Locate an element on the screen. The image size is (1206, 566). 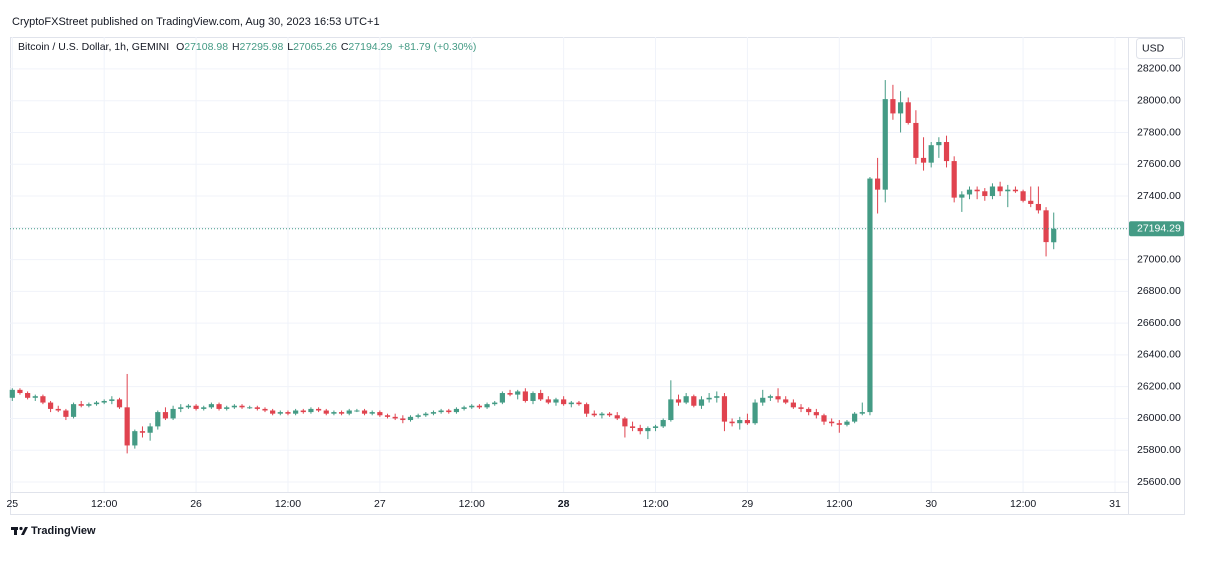
x-tick-label: 28 is located at coordinates (564, 504).